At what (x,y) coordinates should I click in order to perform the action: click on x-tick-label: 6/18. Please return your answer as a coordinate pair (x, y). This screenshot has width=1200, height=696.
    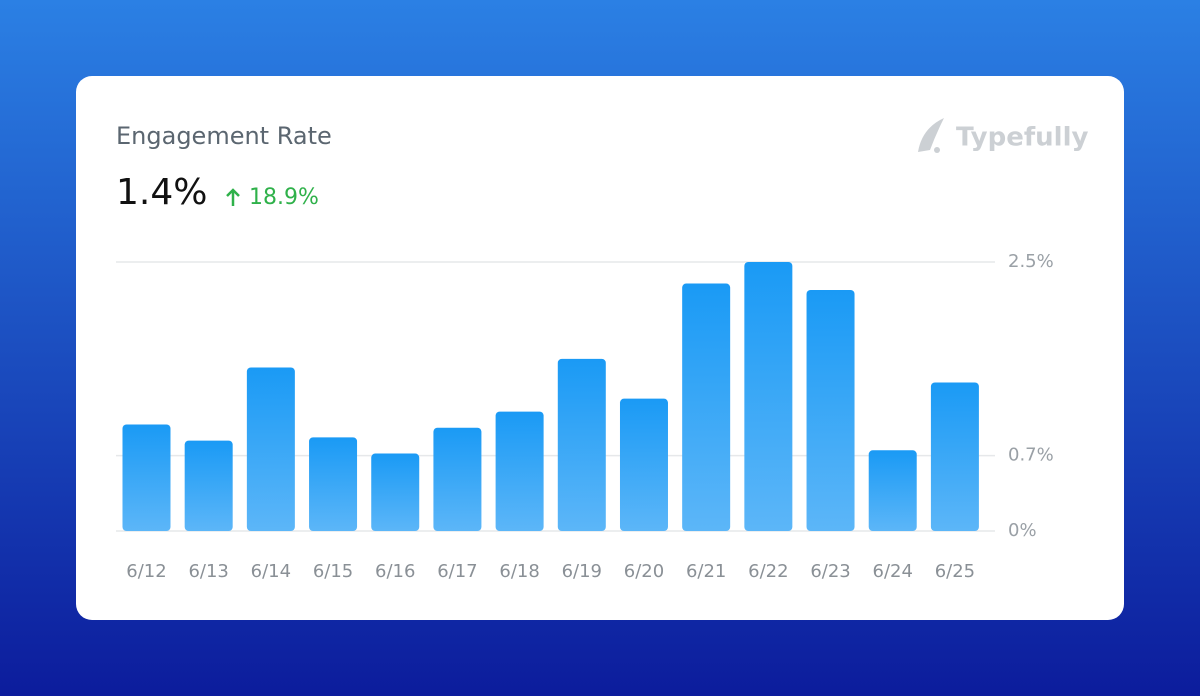
    Looking at the image, I should click on (519, 571).